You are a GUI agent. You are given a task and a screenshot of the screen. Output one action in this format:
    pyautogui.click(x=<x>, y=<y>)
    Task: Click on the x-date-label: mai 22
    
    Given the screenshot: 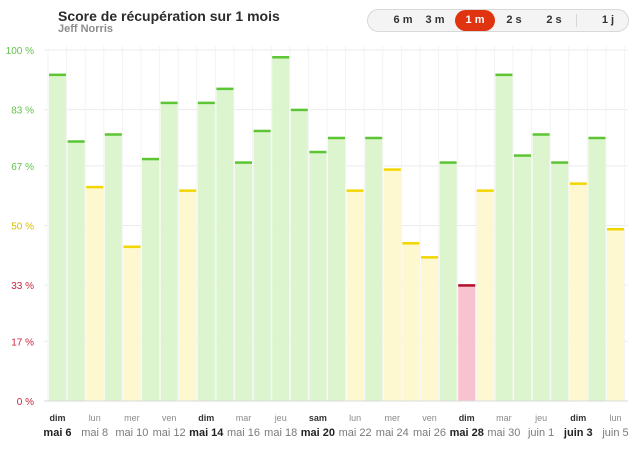 What is the action you would take?
    pyautogui.click(x=355, y=433)
    